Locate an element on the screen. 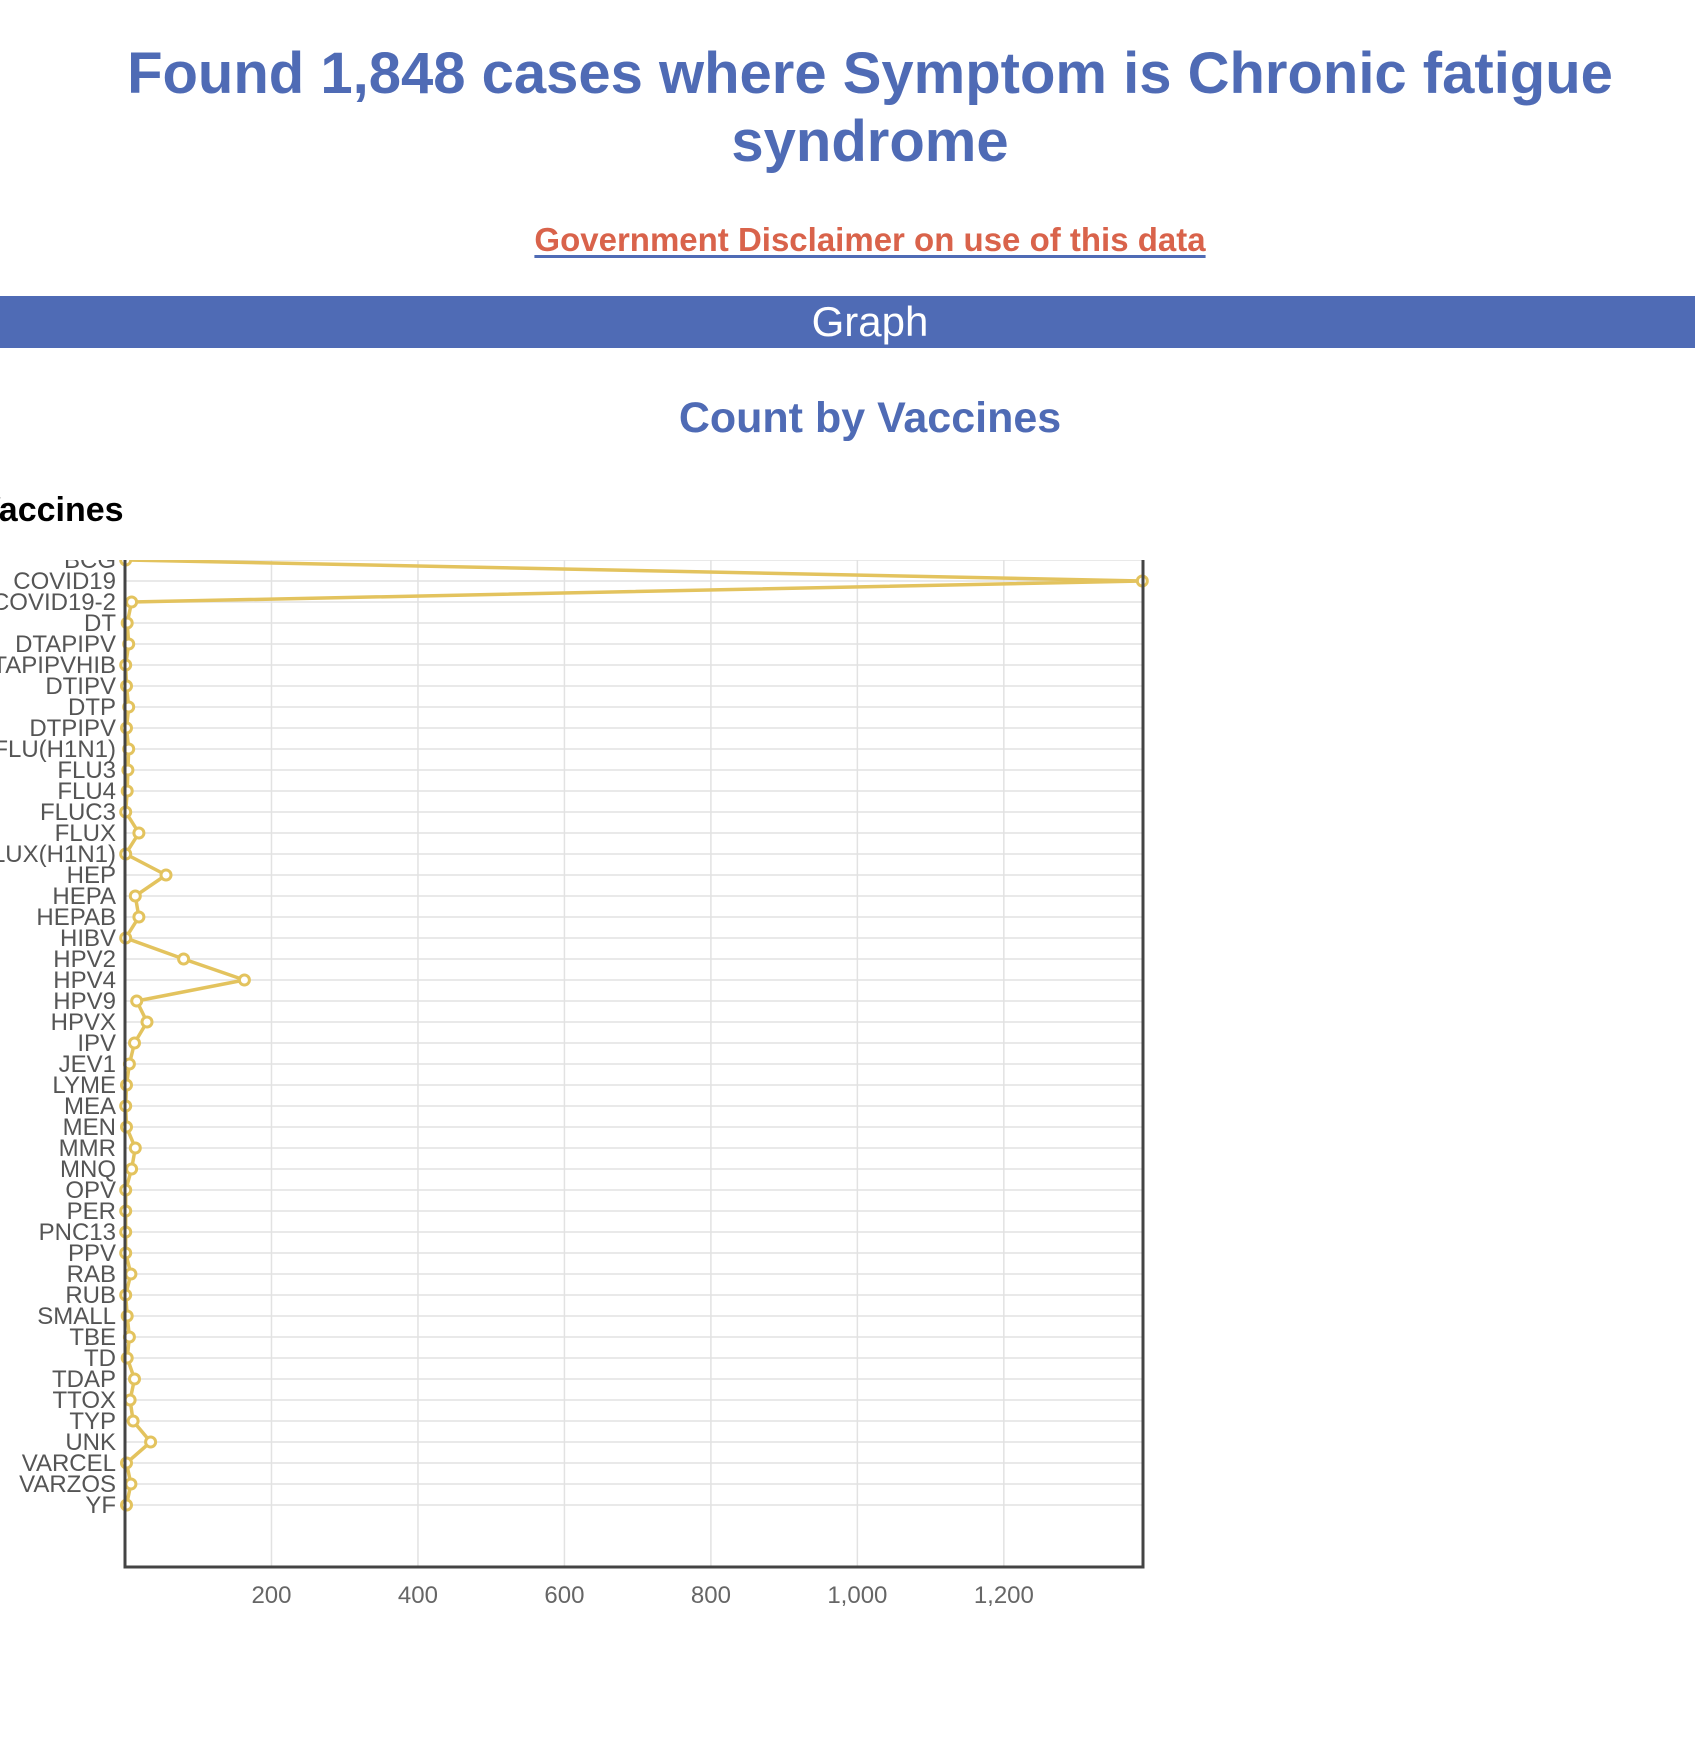  y-tick-label: PER is located at coordinates (91, 1211).